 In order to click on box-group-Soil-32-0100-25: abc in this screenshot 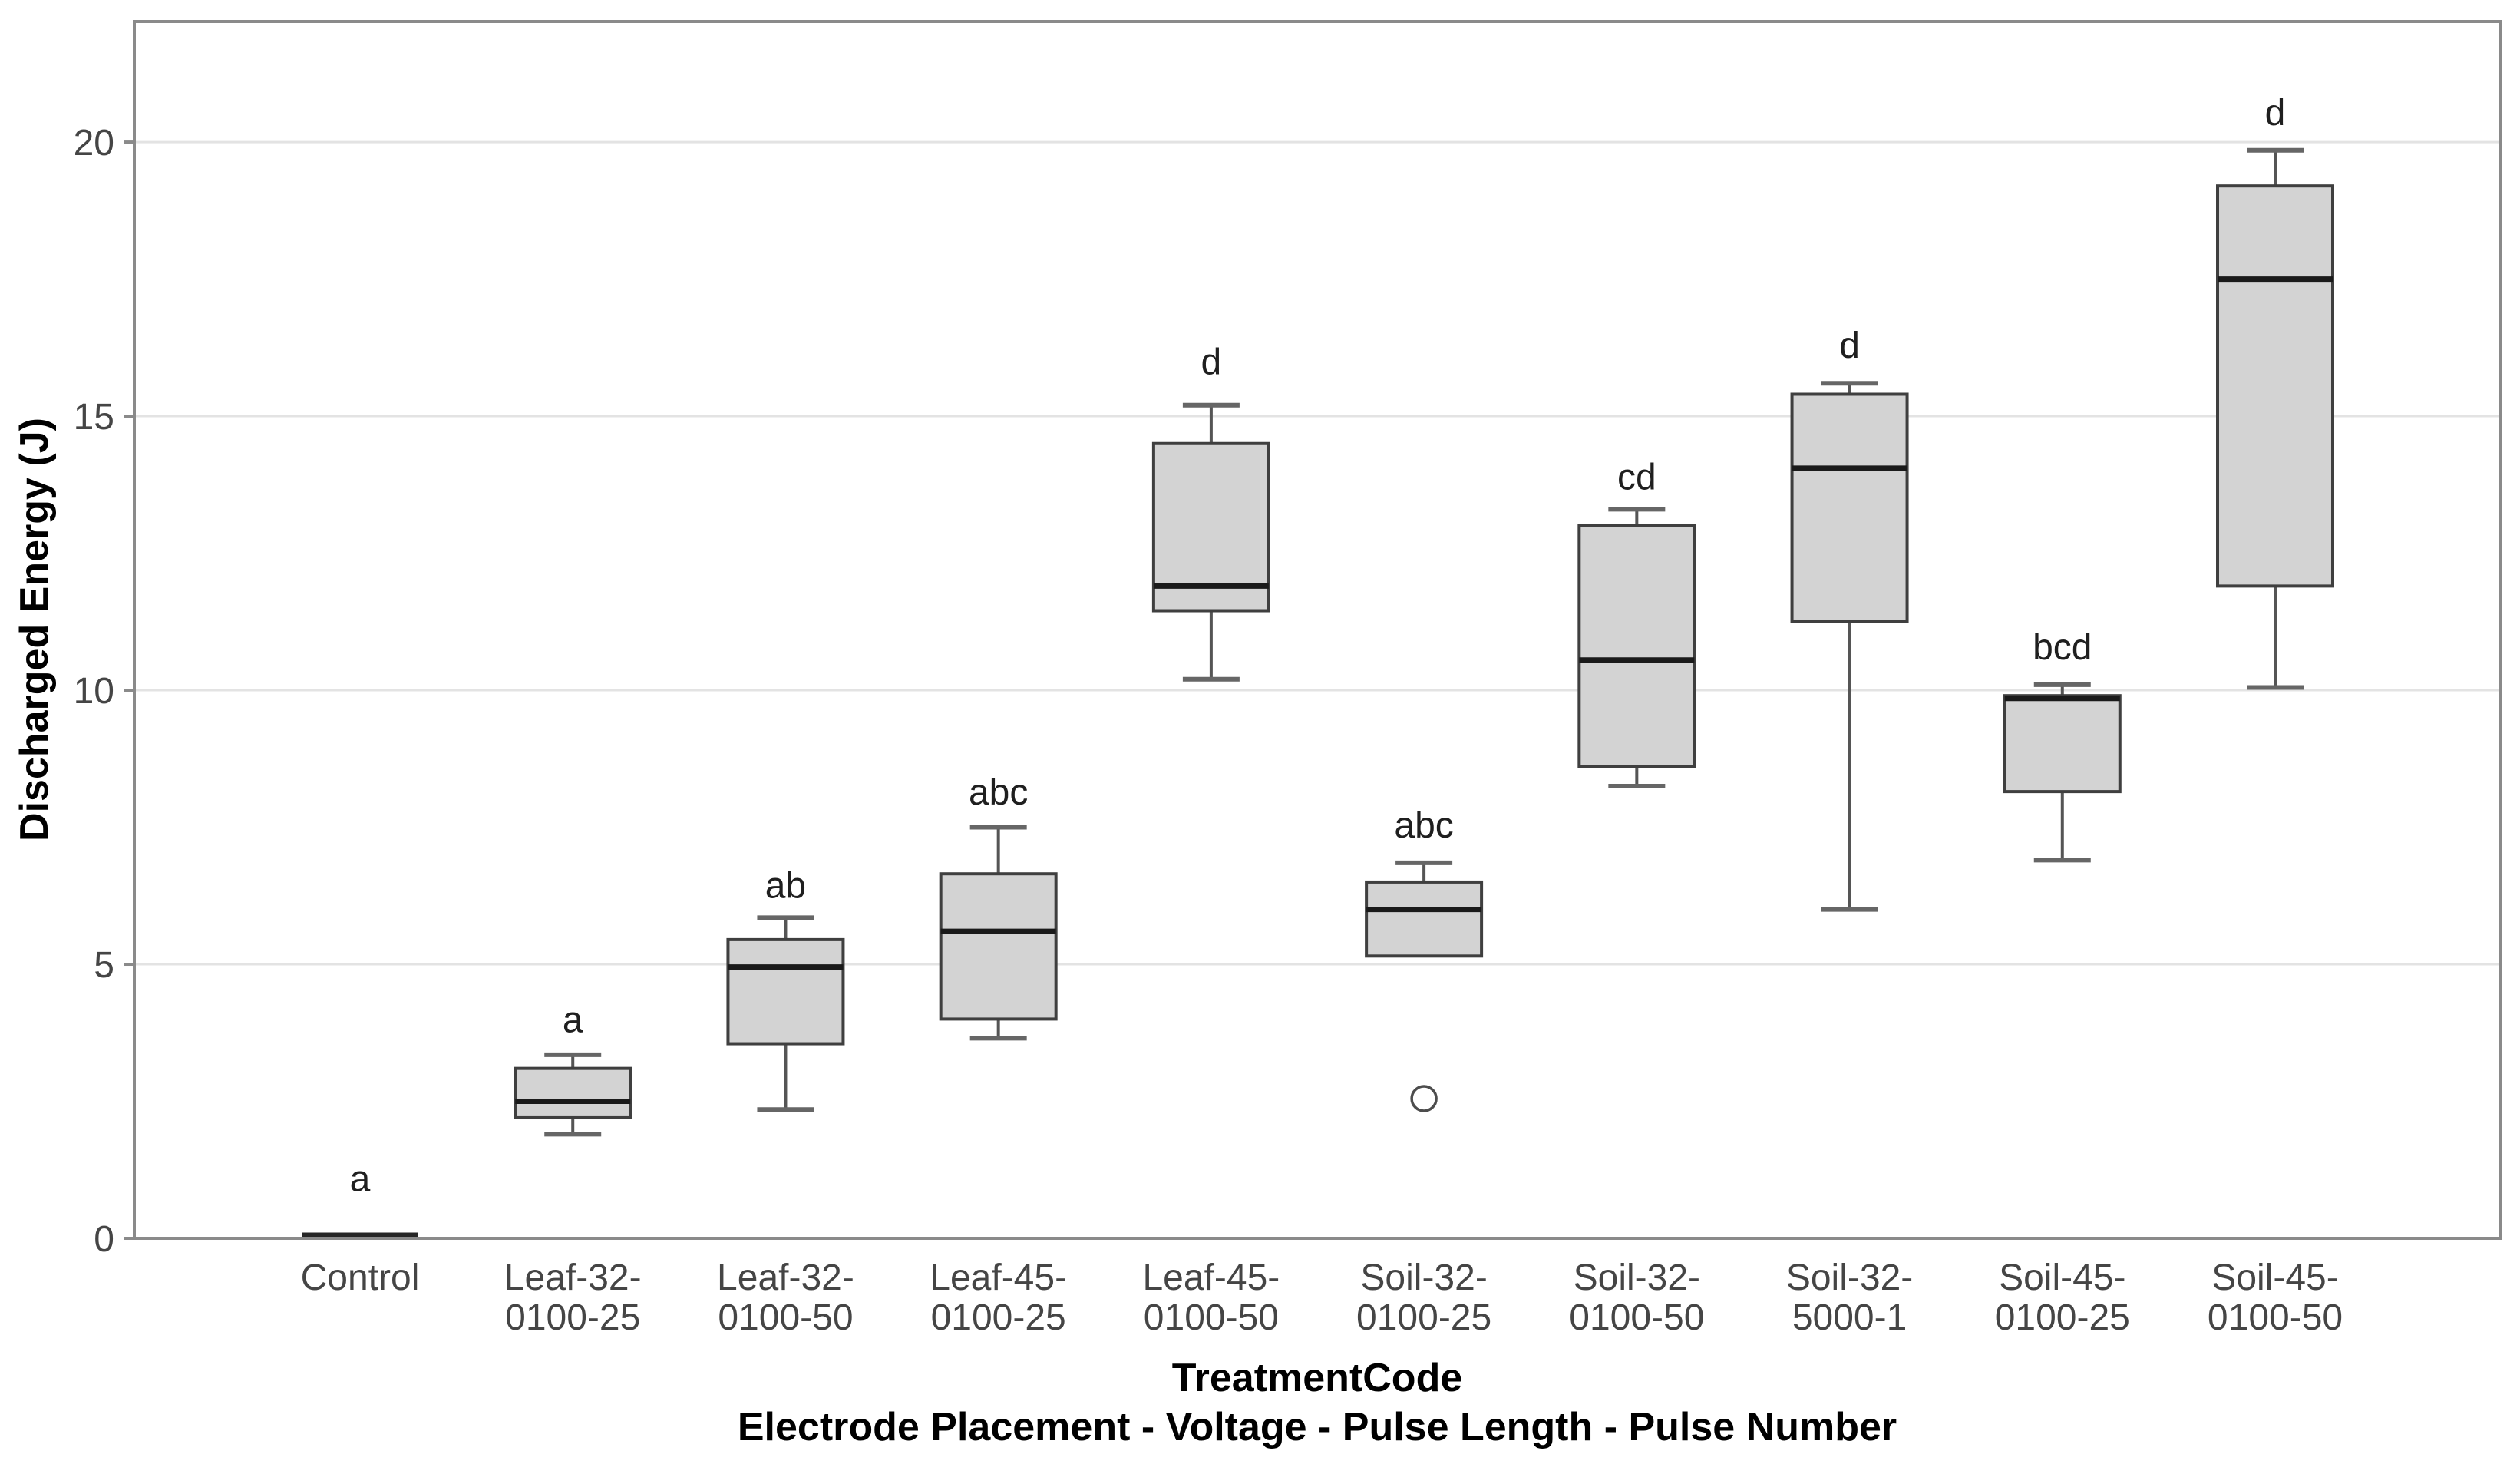, I will do `click(1424, 958)`.